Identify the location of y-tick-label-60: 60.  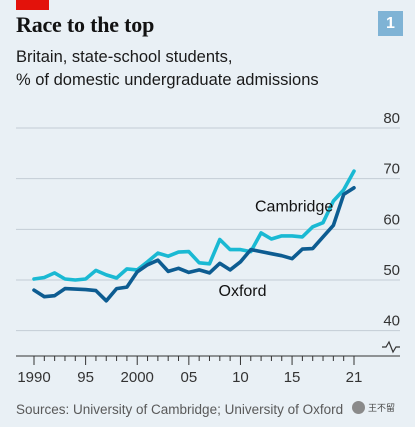
(391, 219).